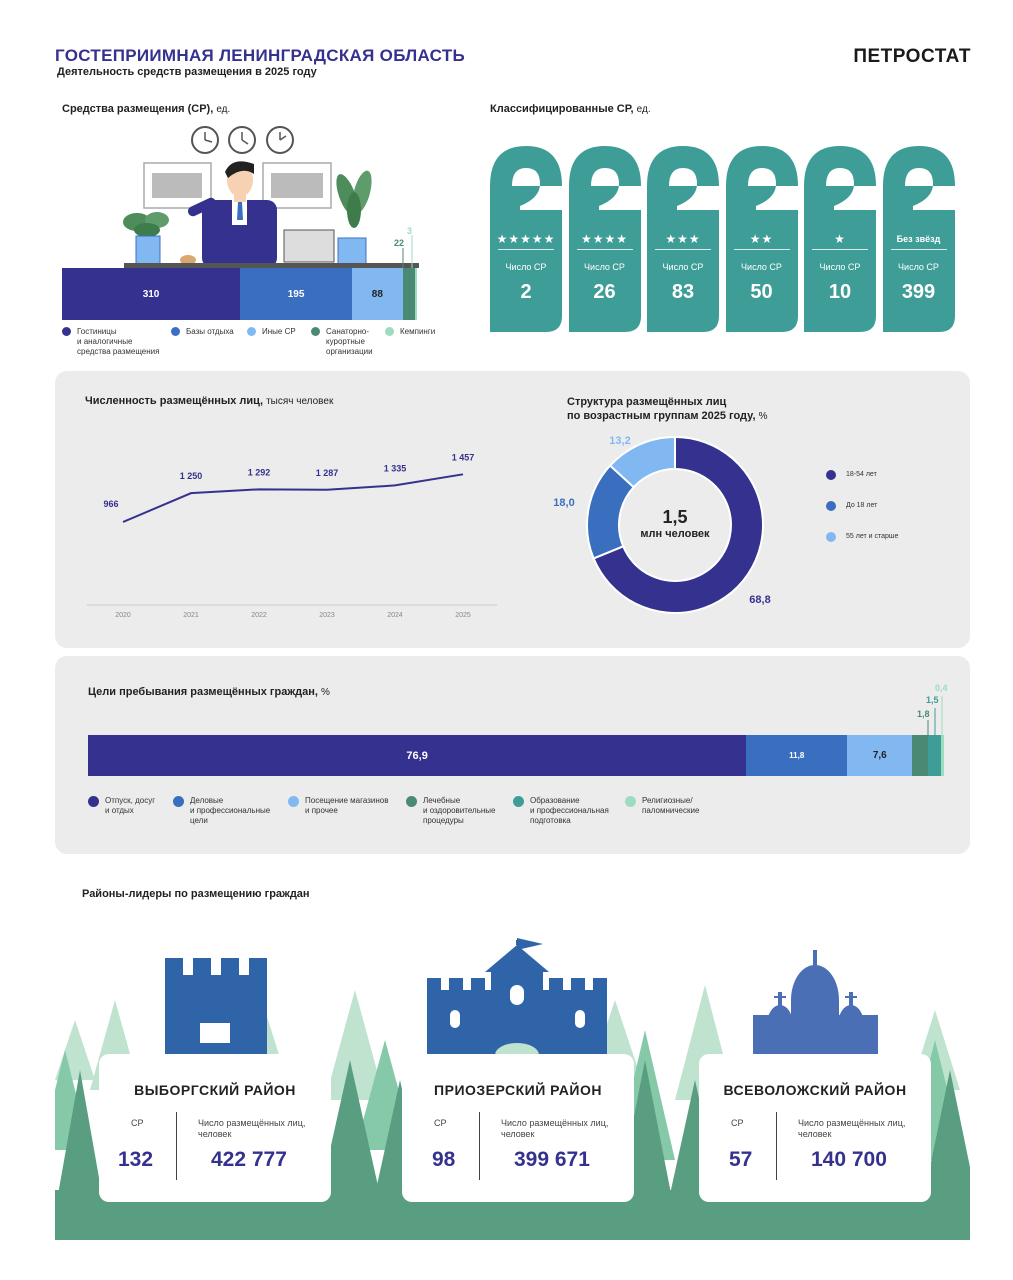 This screenshot has width=1013, height=1280. I want to click on classified-title: Классифицированные СР, ед., so click(570, 109).